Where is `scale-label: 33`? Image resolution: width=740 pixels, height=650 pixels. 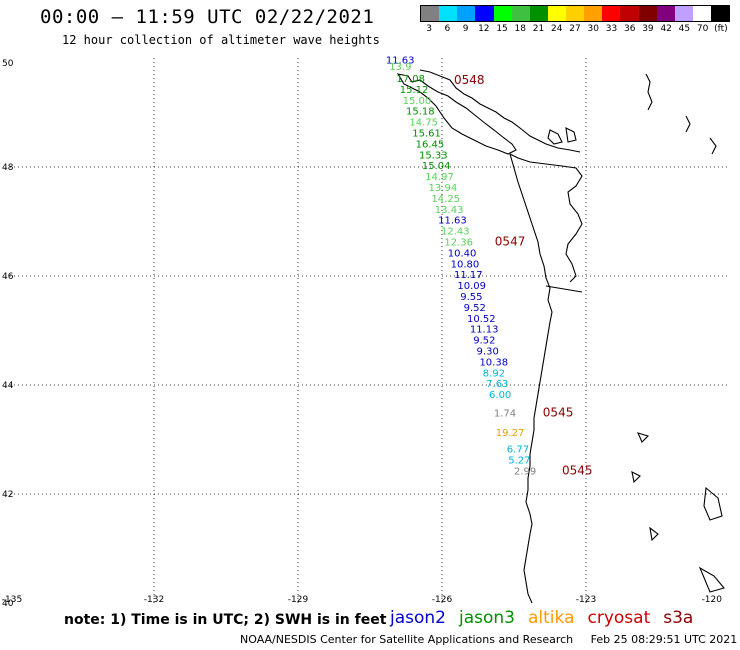
scale-label: 33 is located at coordinates (611, 29).